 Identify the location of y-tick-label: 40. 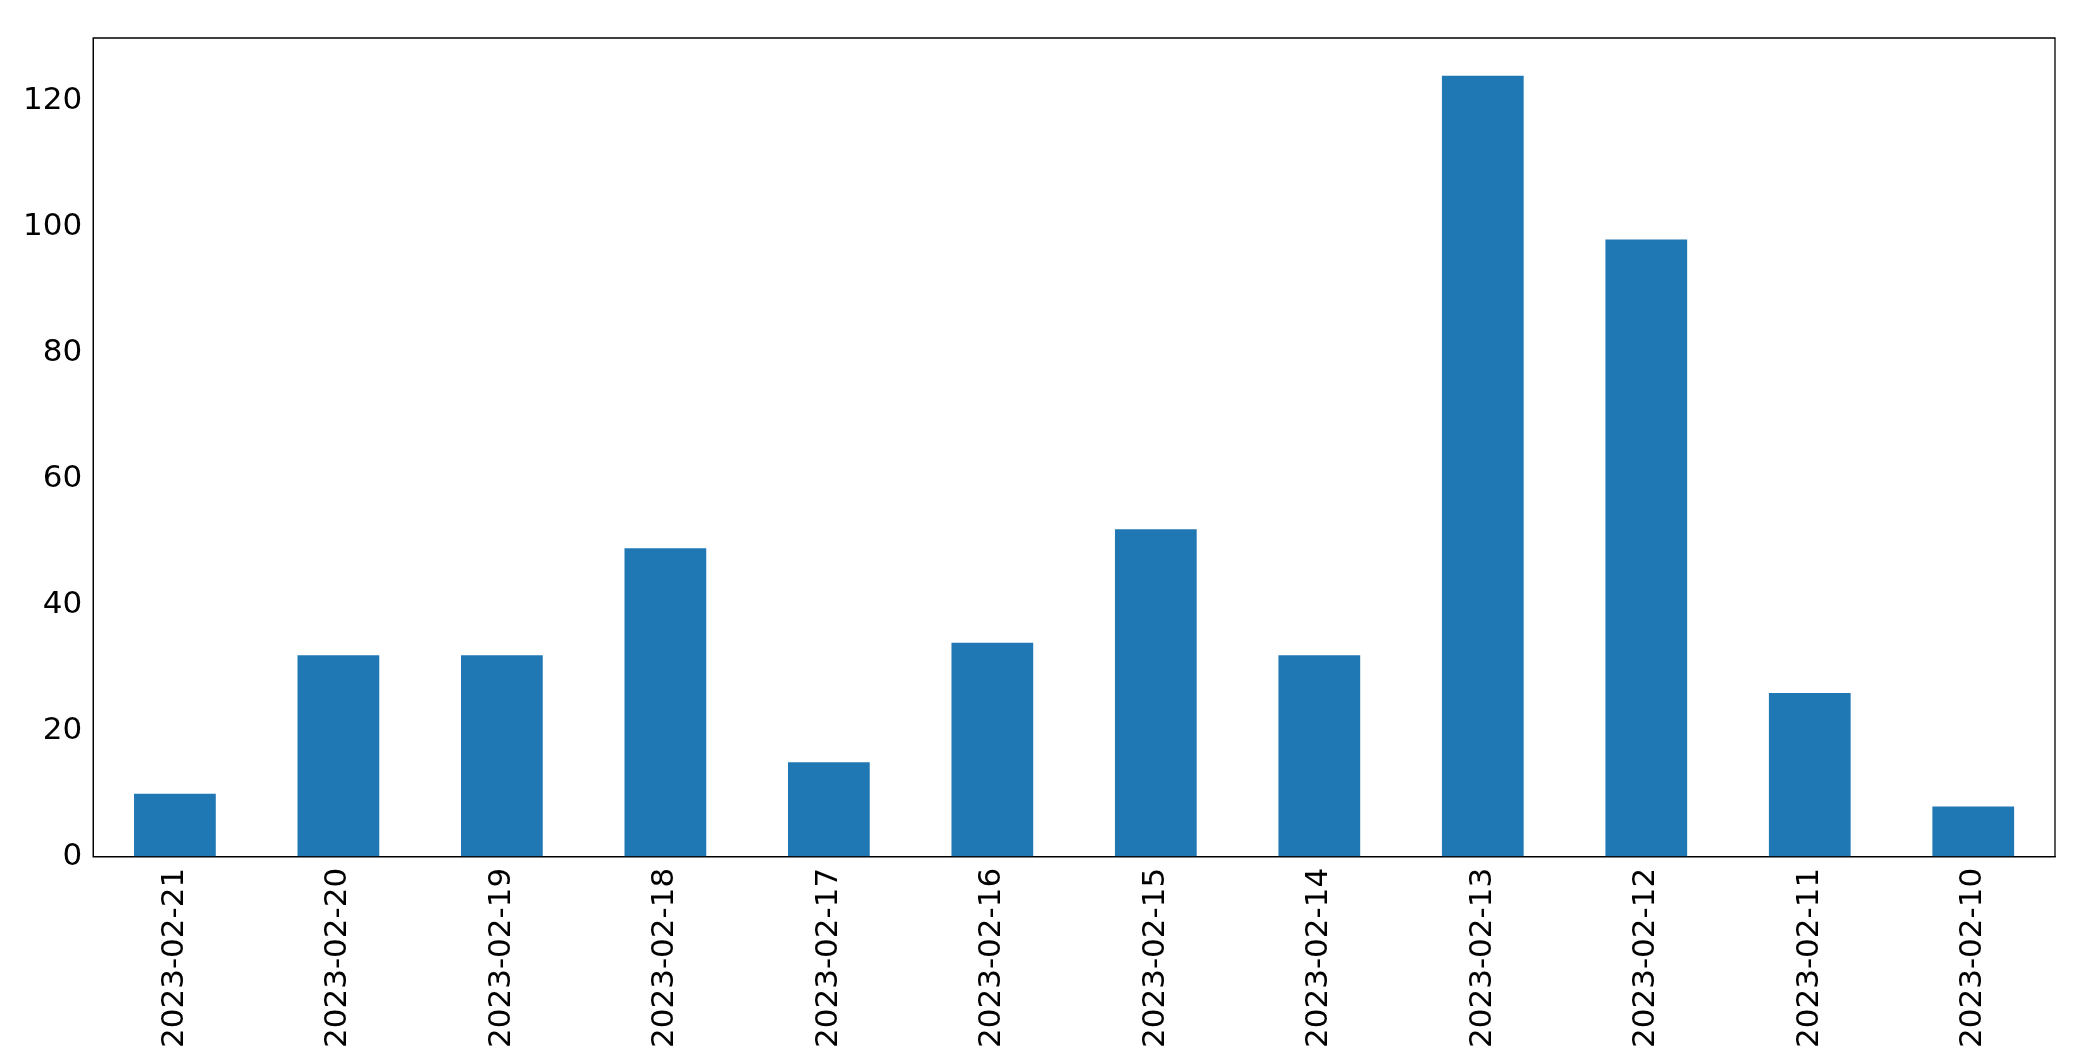
(62, 601).